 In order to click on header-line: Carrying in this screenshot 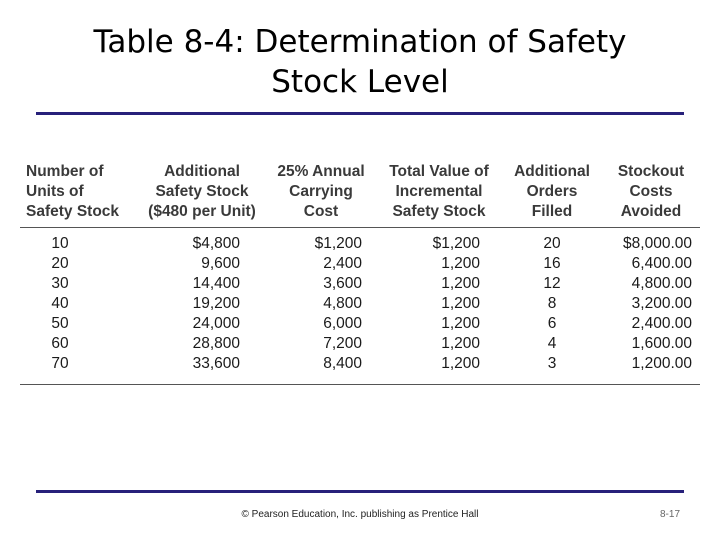, I will do `click(321, 191)`.